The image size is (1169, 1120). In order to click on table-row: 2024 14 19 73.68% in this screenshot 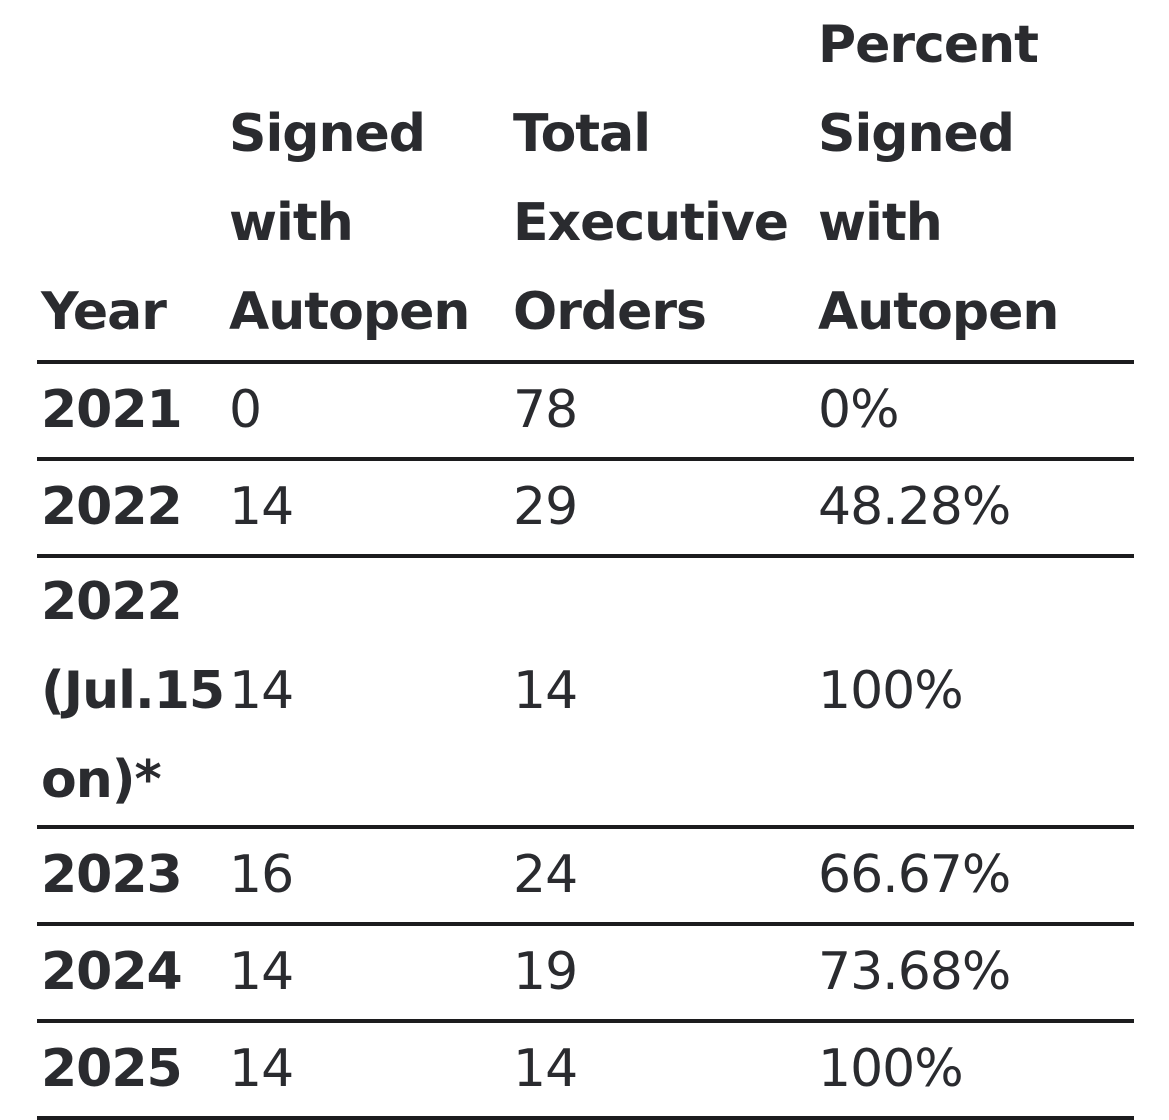, I will do `click(585, 973)`.